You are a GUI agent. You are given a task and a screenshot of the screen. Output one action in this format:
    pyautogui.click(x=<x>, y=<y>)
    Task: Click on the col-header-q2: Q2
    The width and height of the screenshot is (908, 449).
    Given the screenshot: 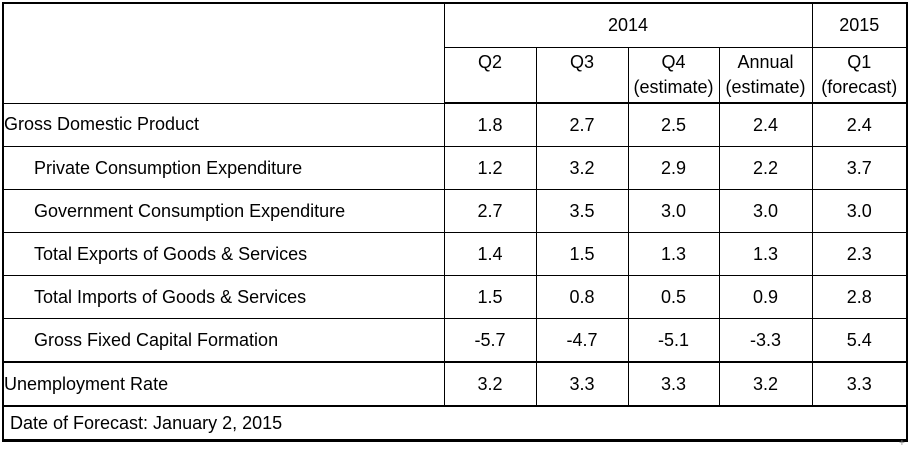 What is the action you would take?
    pyautogui.click(x=490, y=75)
    